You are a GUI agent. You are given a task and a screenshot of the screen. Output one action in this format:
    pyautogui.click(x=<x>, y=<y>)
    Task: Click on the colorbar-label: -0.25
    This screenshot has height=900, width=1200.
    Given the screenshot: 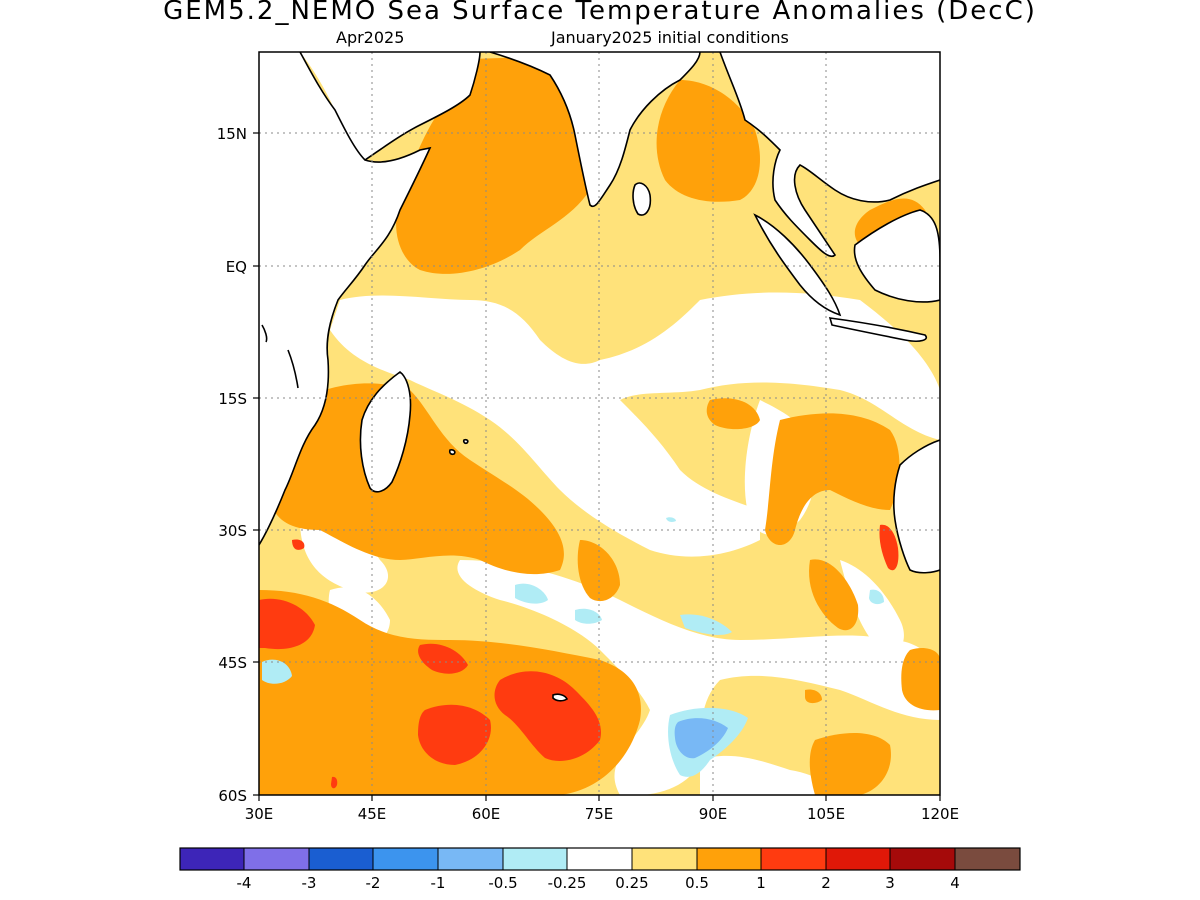 What is the action you would take?
    pyautogui.click(x=567, y=883)
    